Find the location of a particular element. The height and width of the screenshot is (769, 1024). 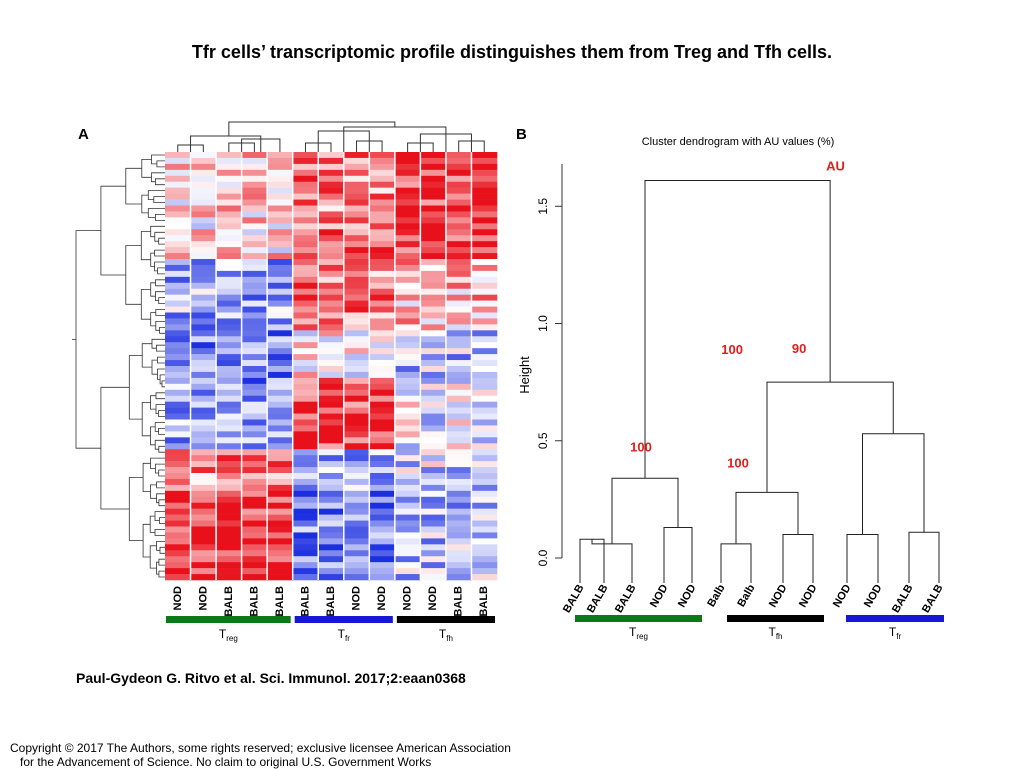

dendrogram-group-label: Tfr is located at coordinates (895, 633).